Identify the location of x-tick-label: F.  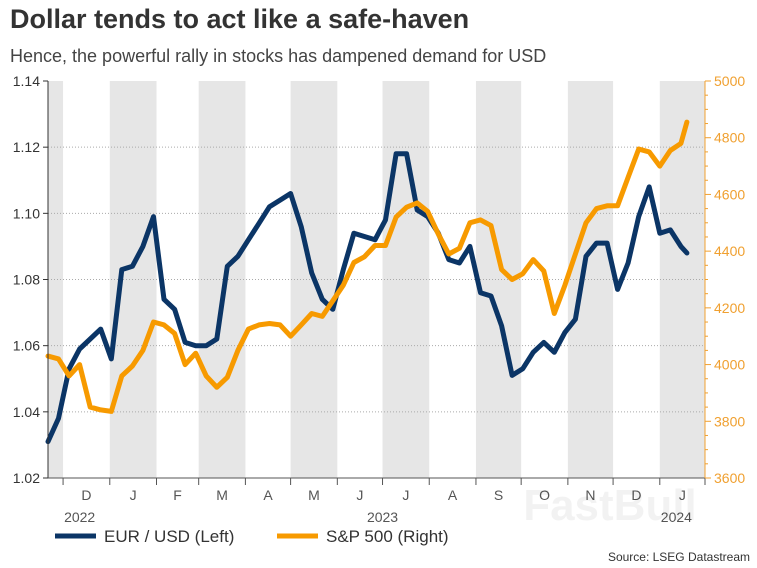
(177, 495).